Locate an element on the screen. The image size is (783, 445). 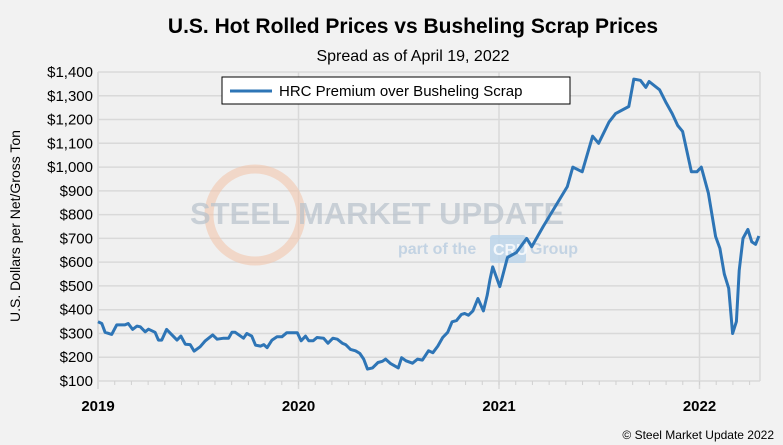
chart-subtitle: Spread as of April 19, 2022 is located at coordinates (412, 56).